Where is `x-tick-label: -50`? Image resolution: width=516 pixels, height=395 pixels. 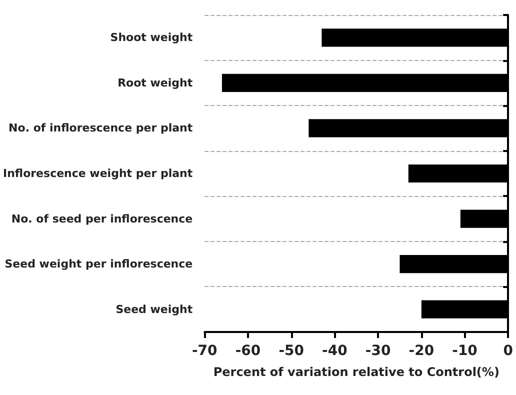 x-tick-label: -50 is located at coordinates (291, 351).